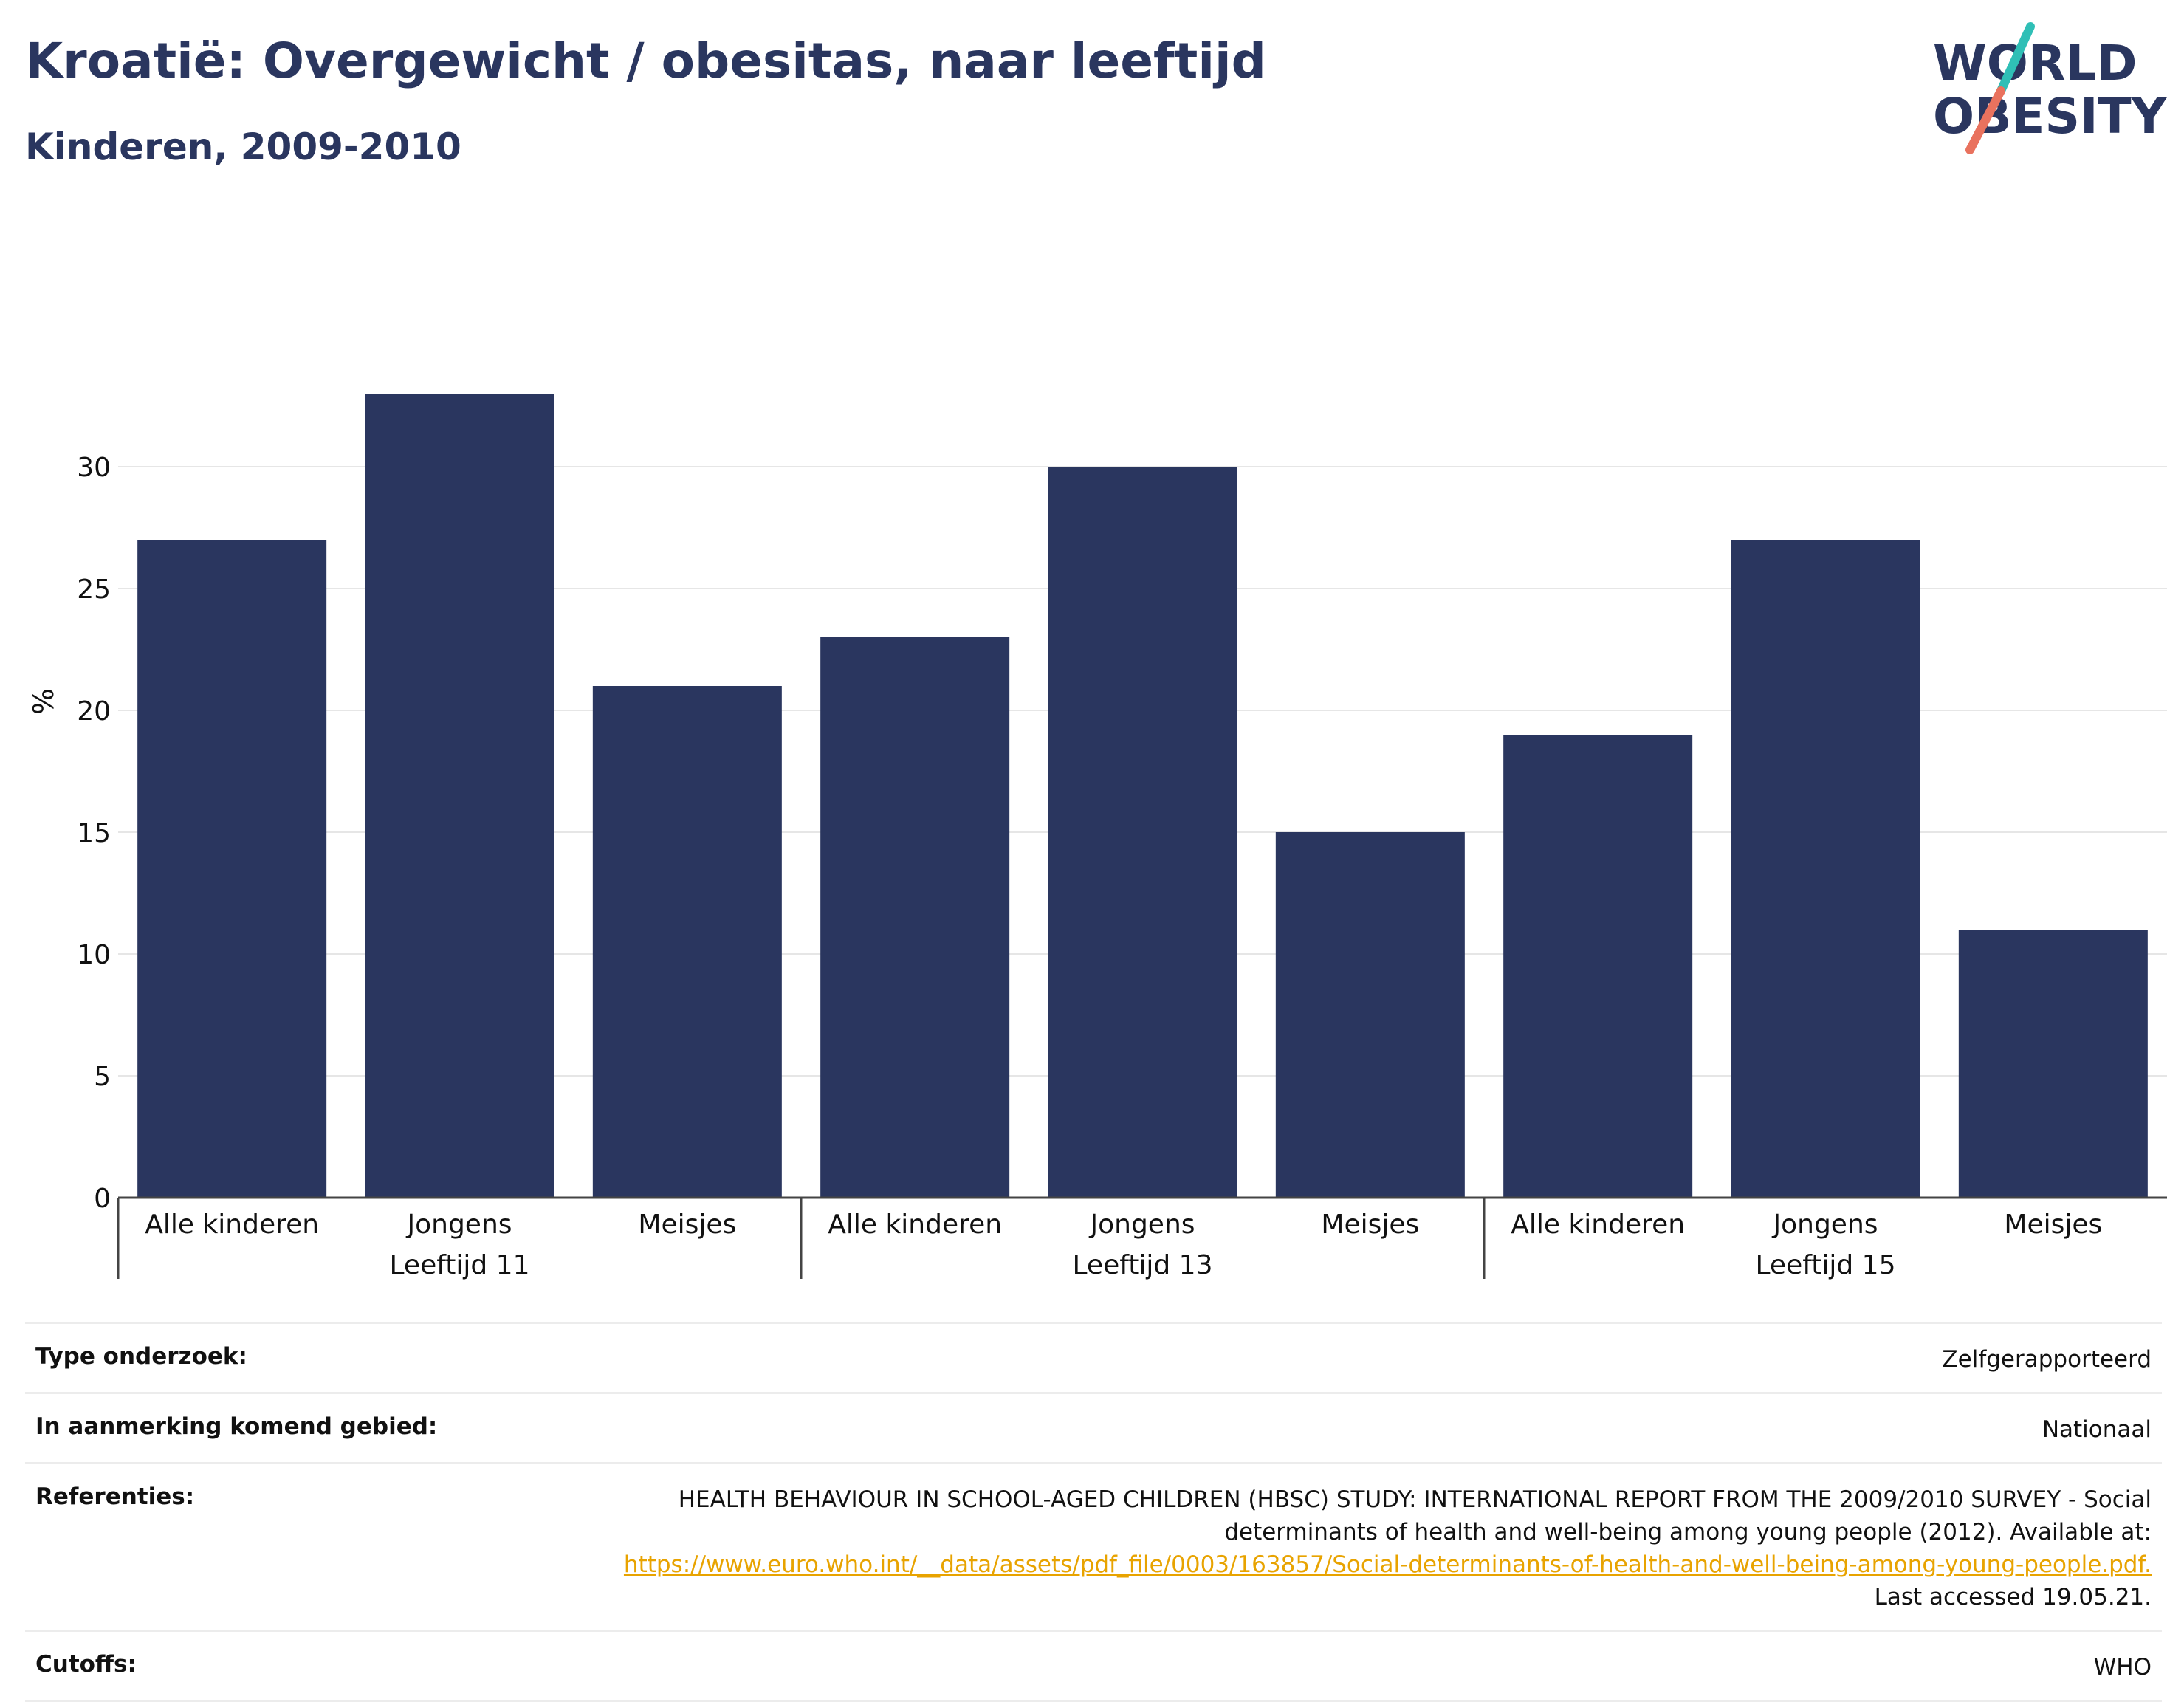 The height and width of the screenshot is (1702, 2184). I want to click on y-tick-label: 30, so click(94, 468).